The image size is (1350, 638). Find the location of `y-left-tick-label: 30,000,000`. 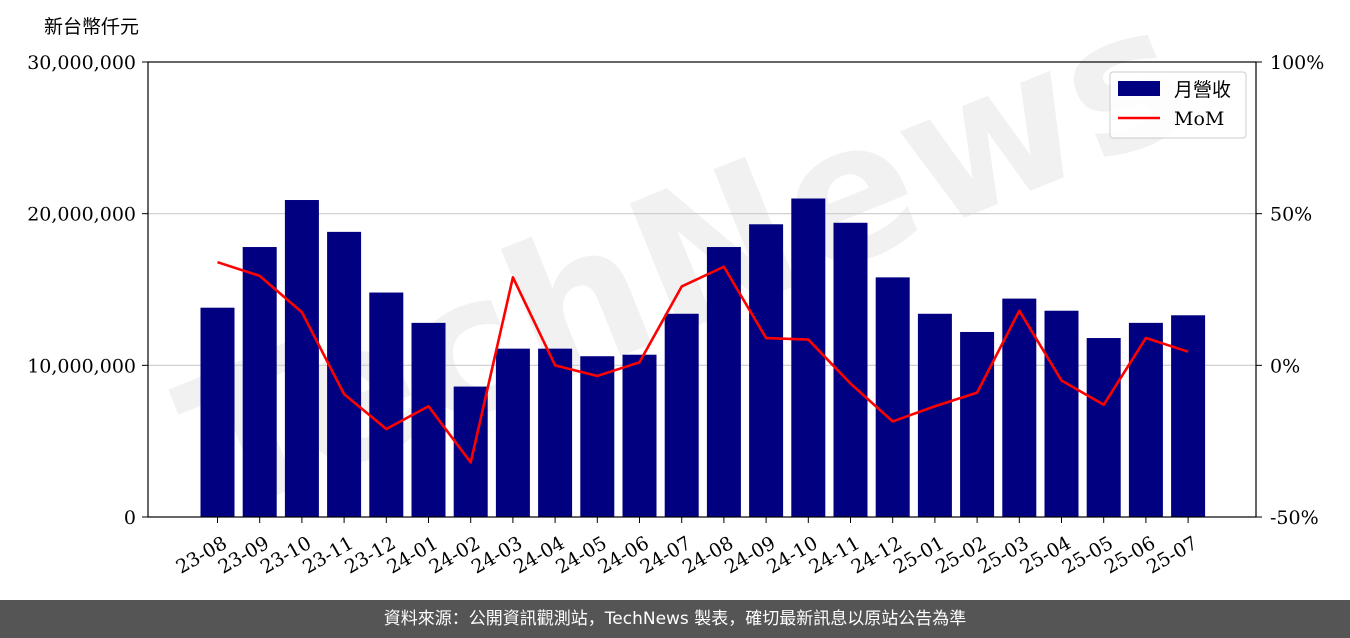

y-left-tick-label: 30,000,000 is located at coordinates (81, 63).